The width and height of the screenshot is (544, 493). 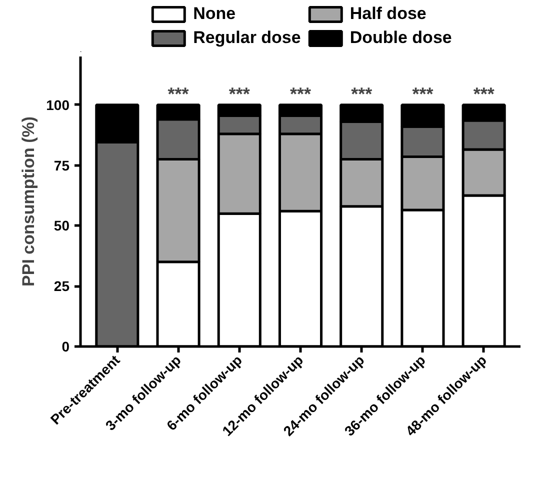 I want to click on legend-label: Double dose, so click(x=401, y=38).